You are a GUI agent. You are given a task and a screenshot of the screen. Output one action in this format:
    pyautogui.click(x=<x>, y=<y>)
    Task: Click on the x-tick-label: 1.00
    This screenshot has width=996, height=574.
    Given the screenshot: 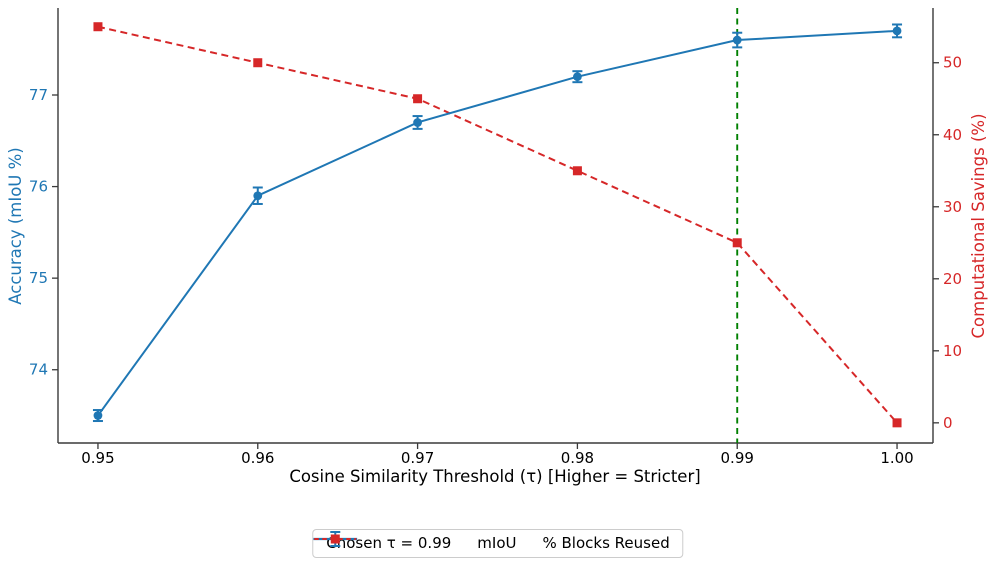 What is the action you would take?
    pyautogui.click(x=896, y=458)
    